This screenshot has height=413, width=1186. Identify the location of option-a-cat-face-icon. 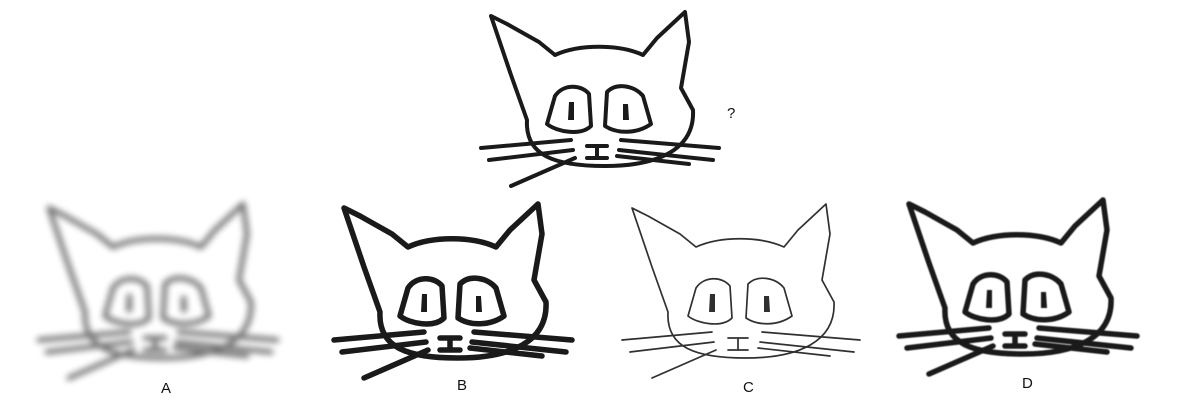
(158, 290).